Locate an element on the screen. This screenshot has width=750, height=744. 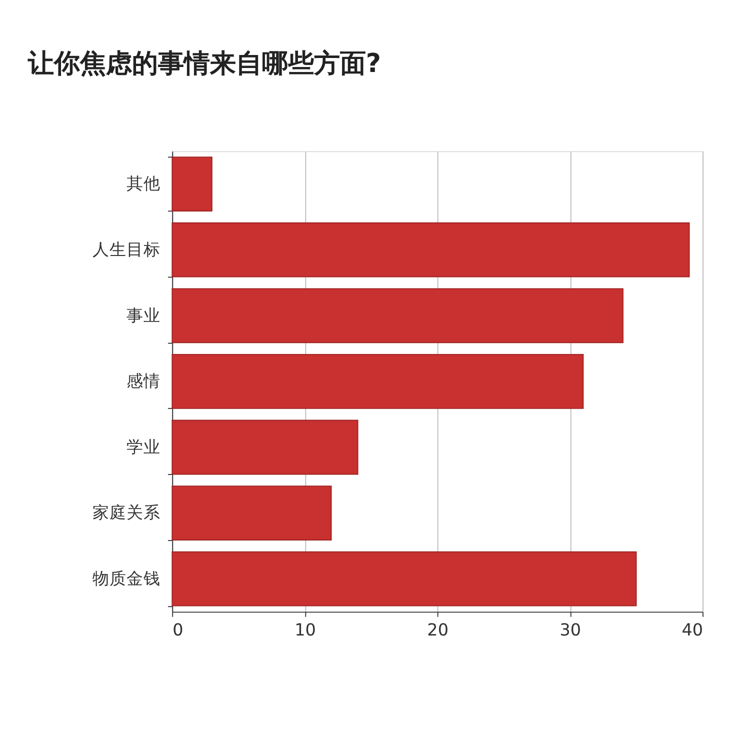
y-tick-label: 人生目标 is located at coordinates (126, 248).